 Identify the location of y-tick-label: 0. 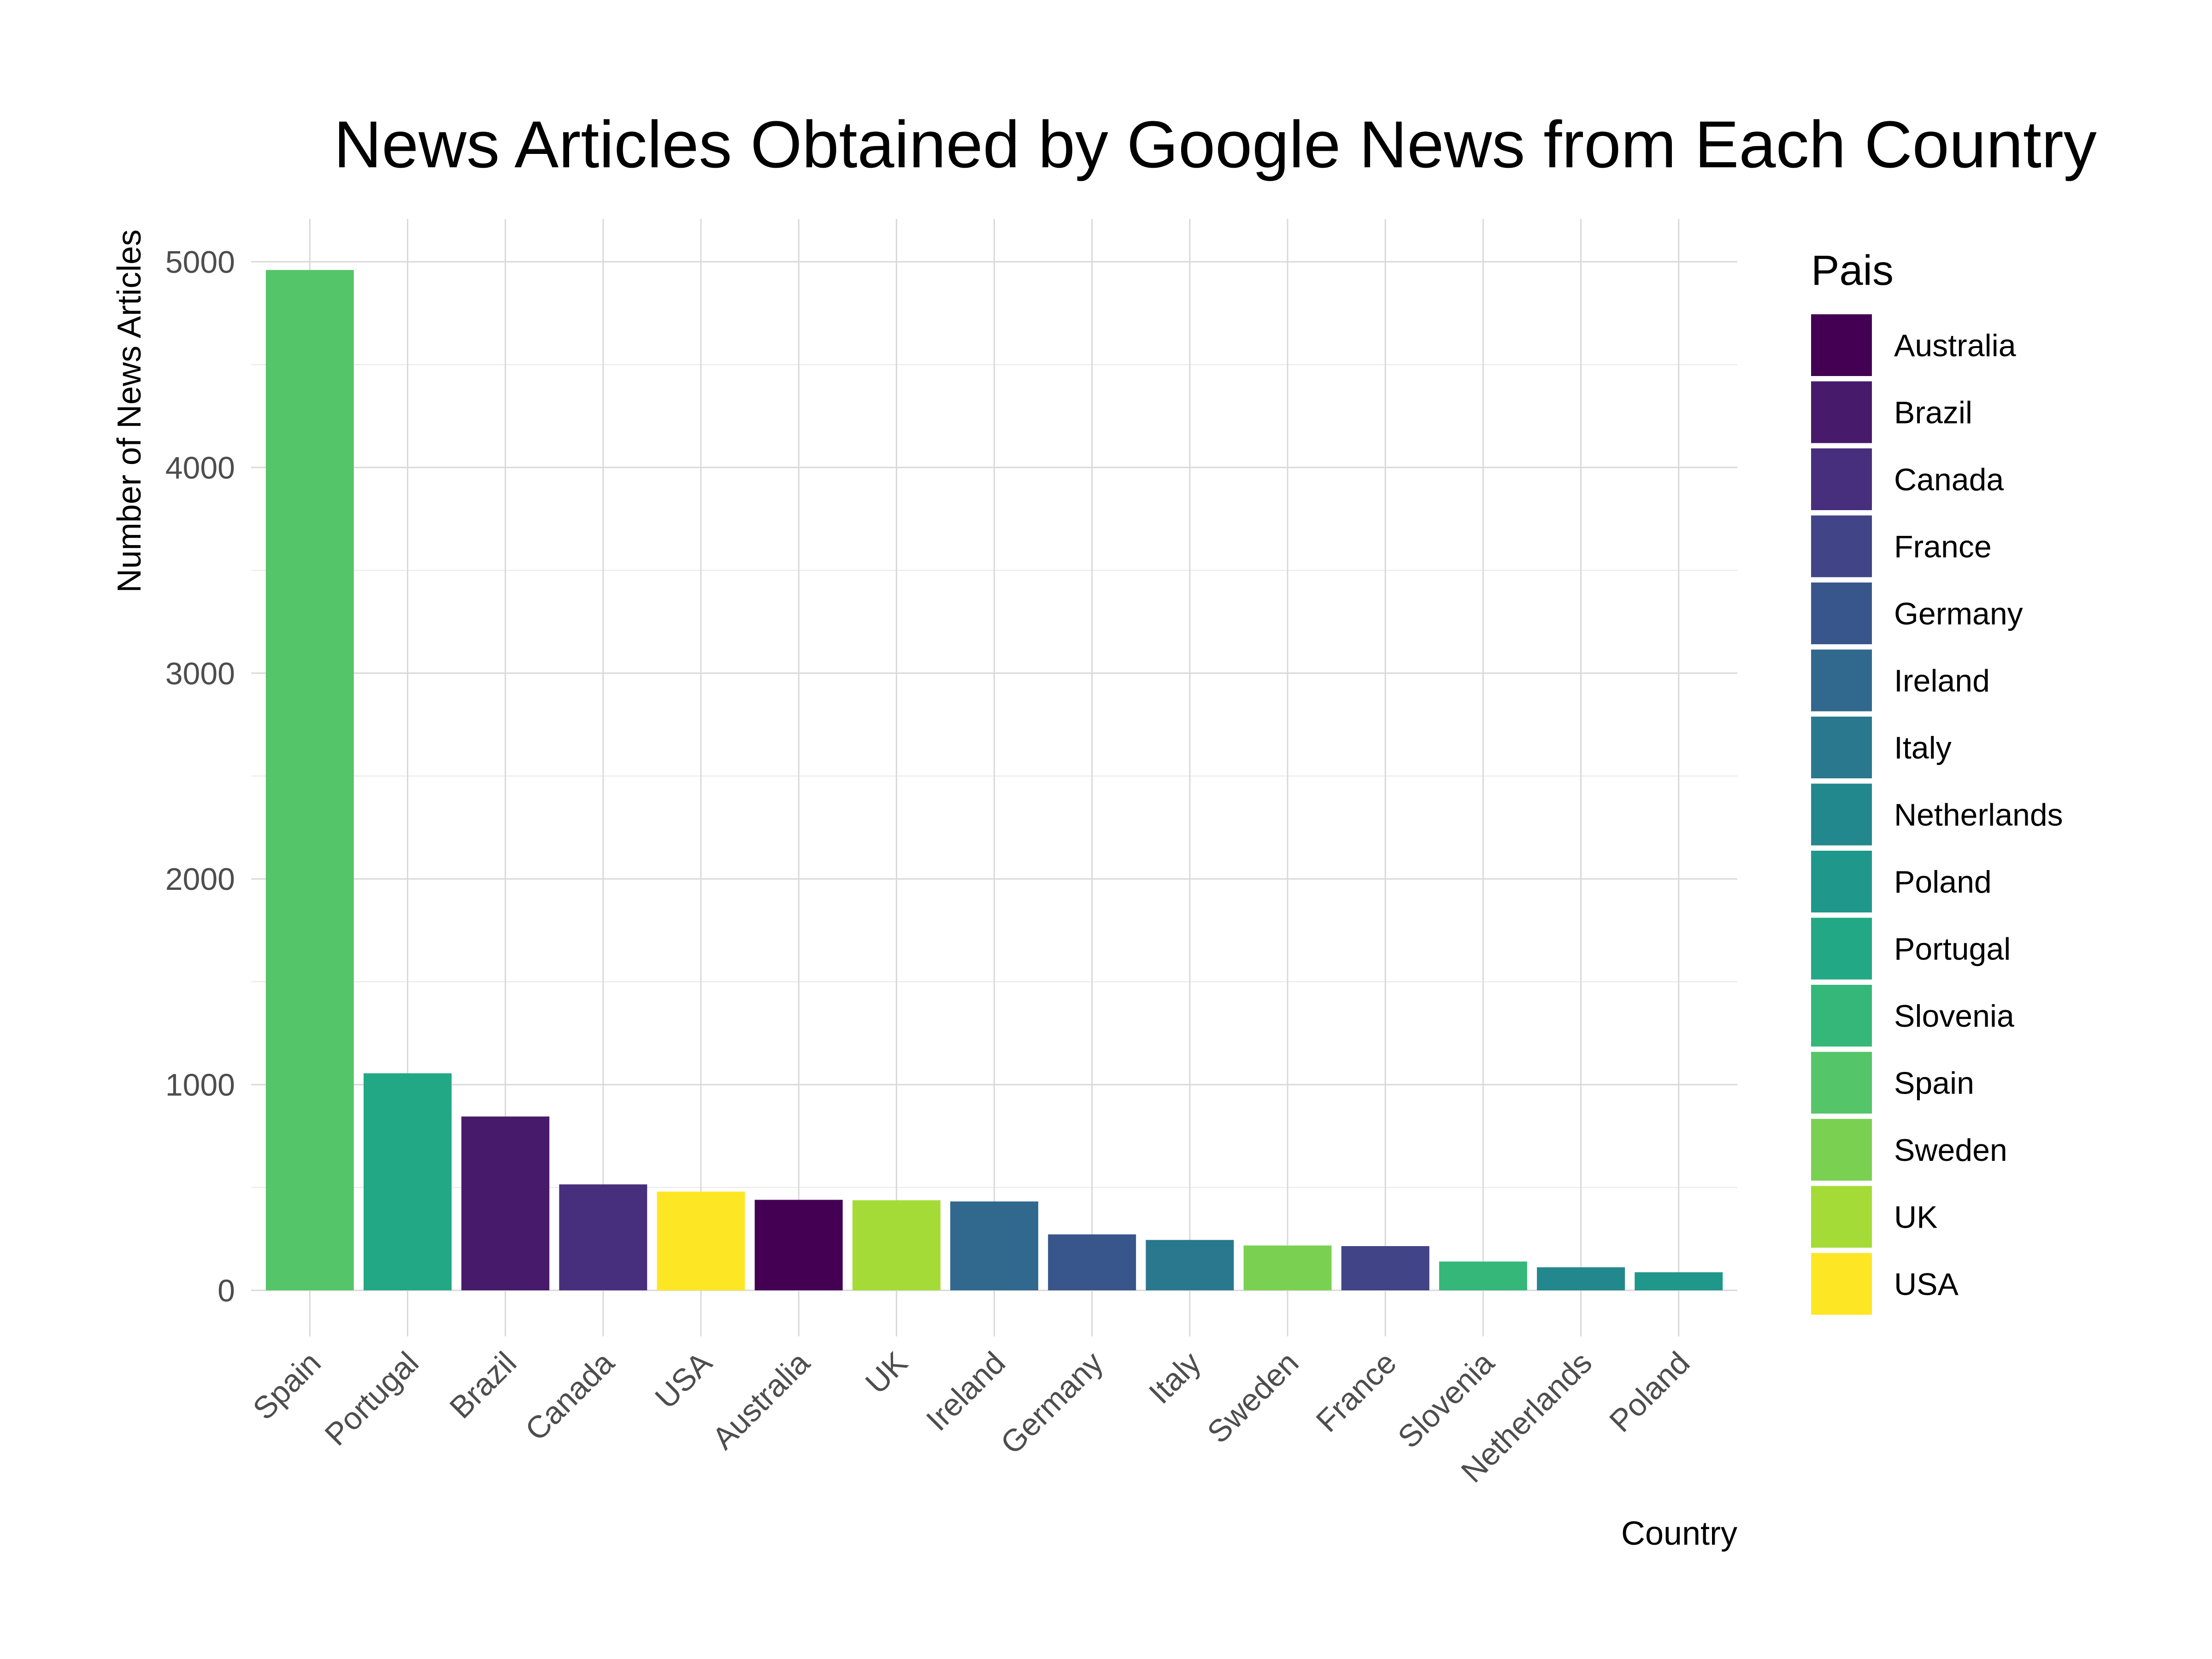
(226, 1290).